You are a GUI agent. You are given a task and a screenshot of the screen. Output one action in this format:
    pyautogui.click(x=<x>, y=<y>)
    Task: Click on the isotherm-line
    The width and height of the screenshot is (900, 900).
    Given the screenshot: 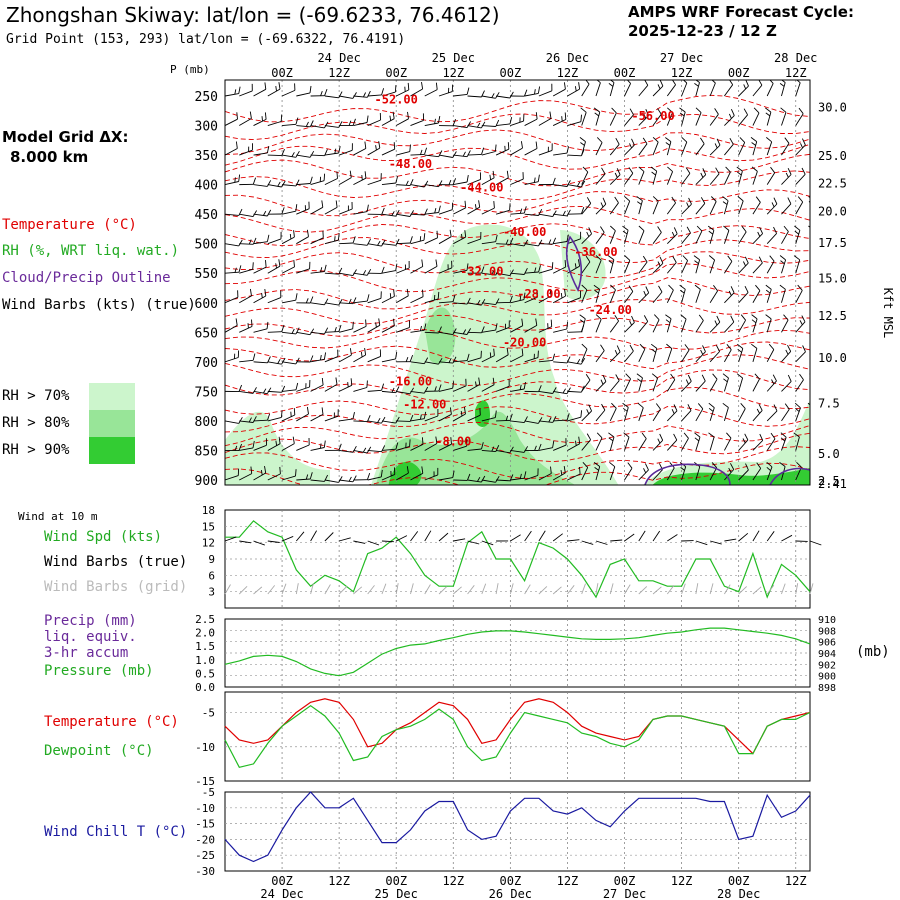 What is the action you would take?
    pyautogui.click(x=517, y=250)
    